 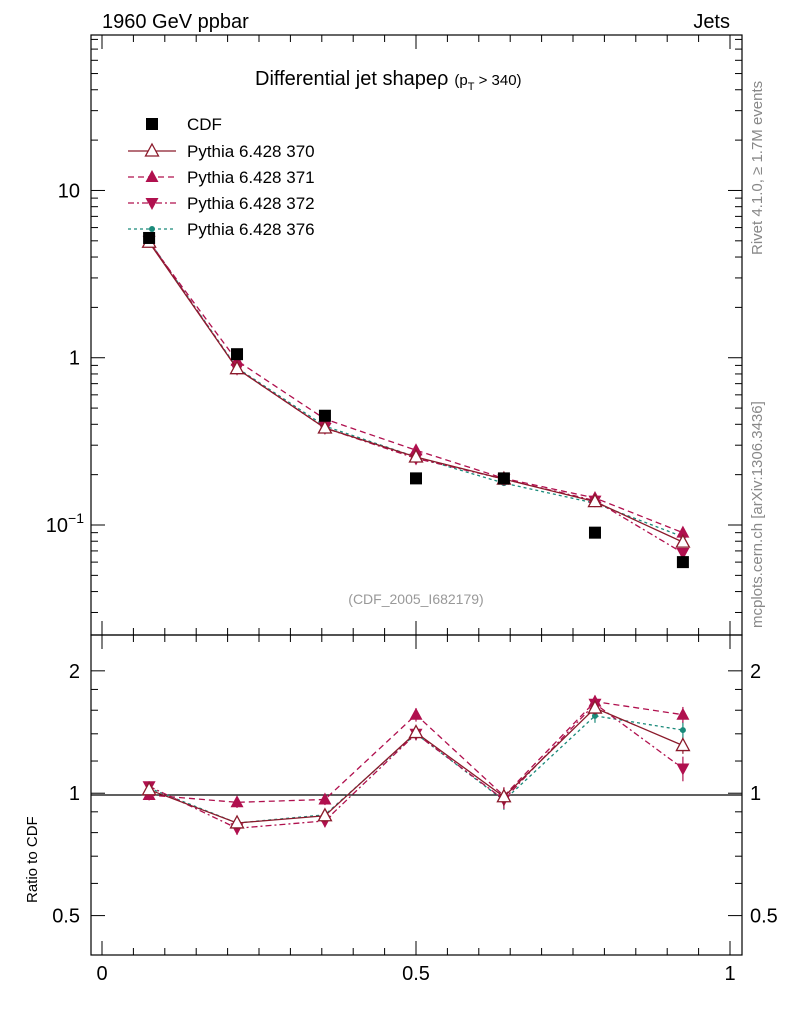 What do you see at coordinates (755, 672) in the screenshot?
I see `ratio-y-tick-label-right: 2` at bounding box center [755, 672].